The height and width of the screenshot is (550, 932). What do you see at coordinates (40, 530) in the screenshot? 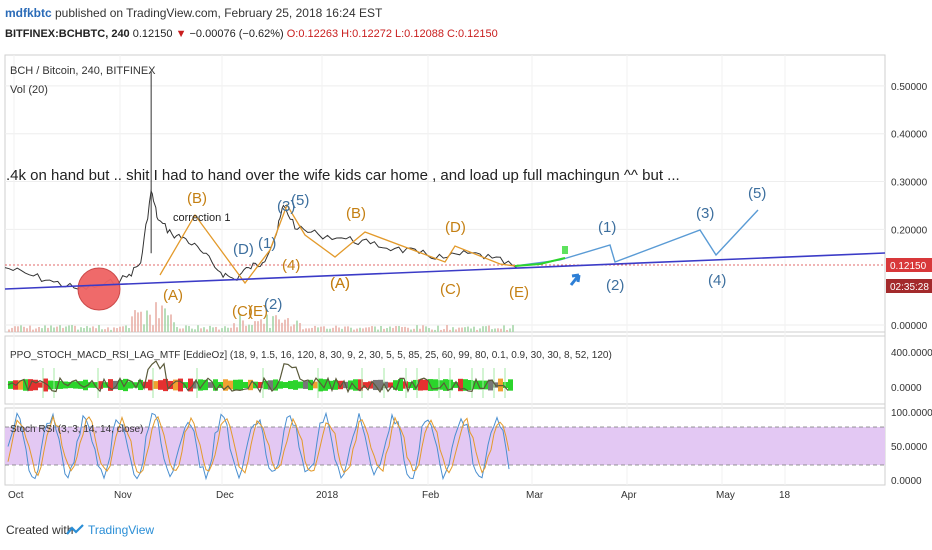
I see `created-with-label: Created with` at bounding box center [40, 530].